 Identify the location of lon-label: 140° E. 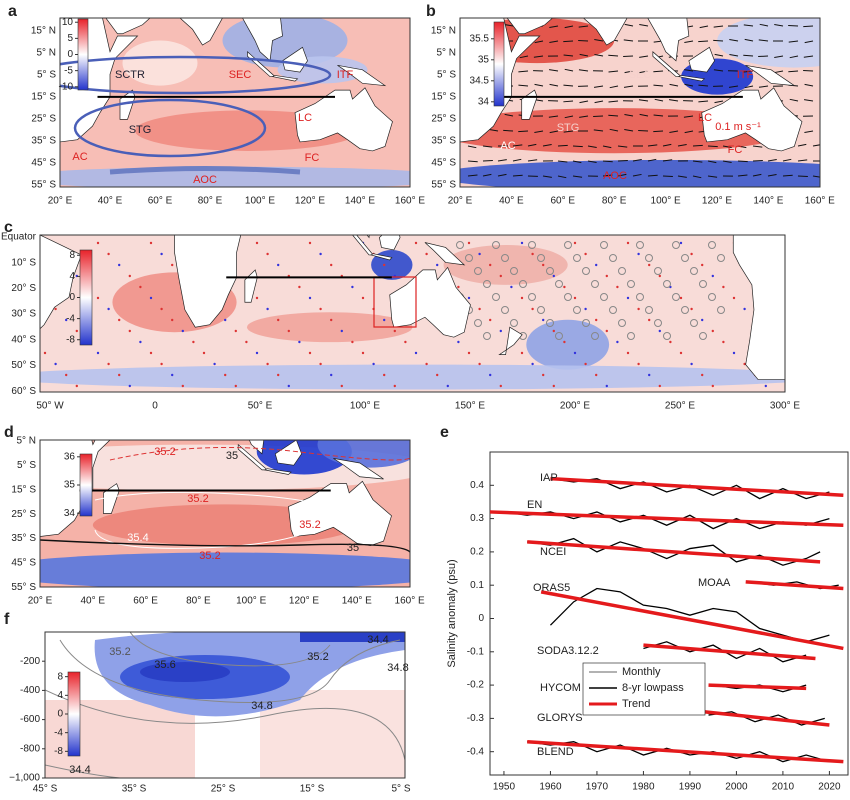
(360, 201).